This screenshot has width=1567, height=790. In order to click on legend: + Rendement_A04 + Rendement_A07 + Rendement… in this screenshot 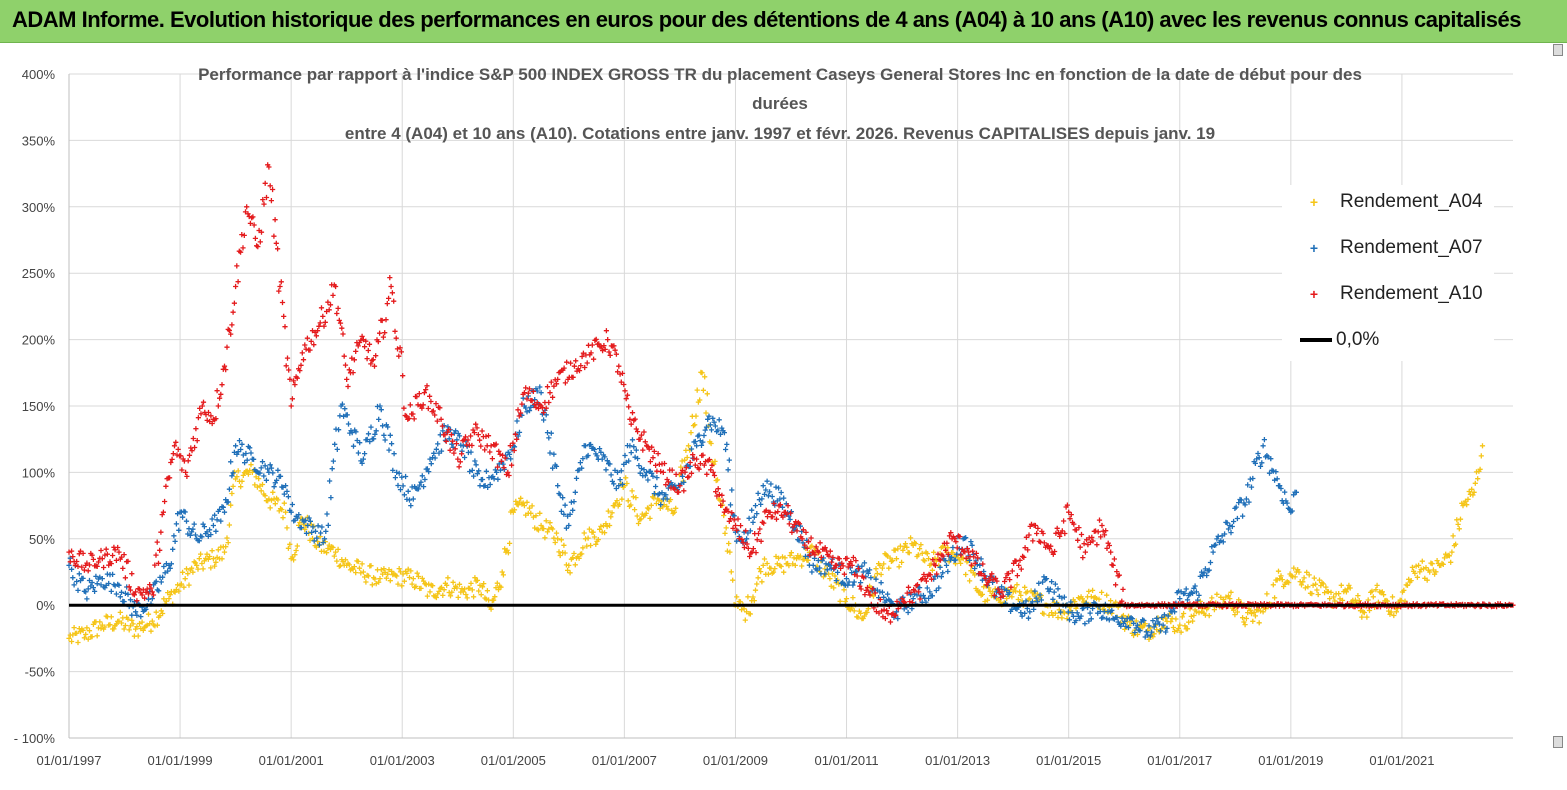, I will do `click(1388, 273)`.